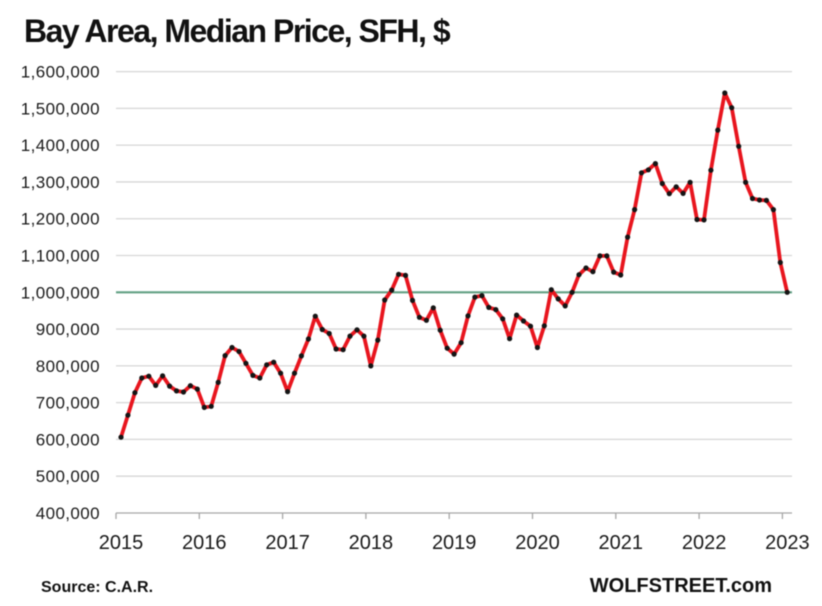  I want to click on svg-text: 1,100,000, so click(60, 256).